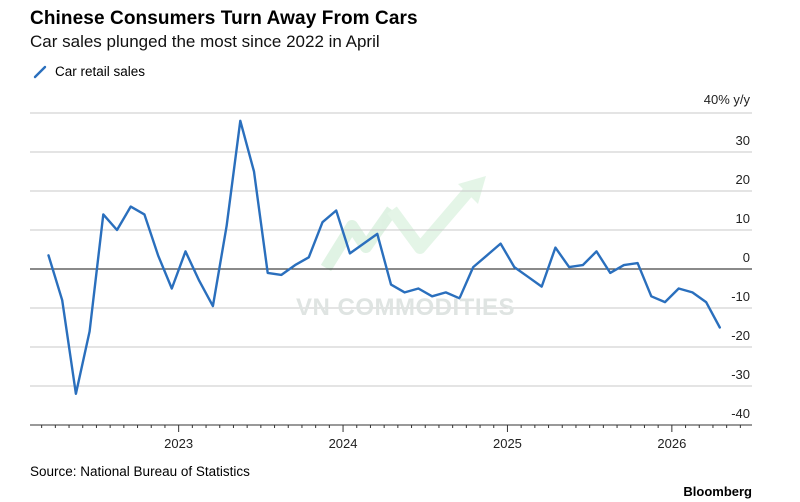  I want to click on y-tick-label: -20, so click(740, 335).